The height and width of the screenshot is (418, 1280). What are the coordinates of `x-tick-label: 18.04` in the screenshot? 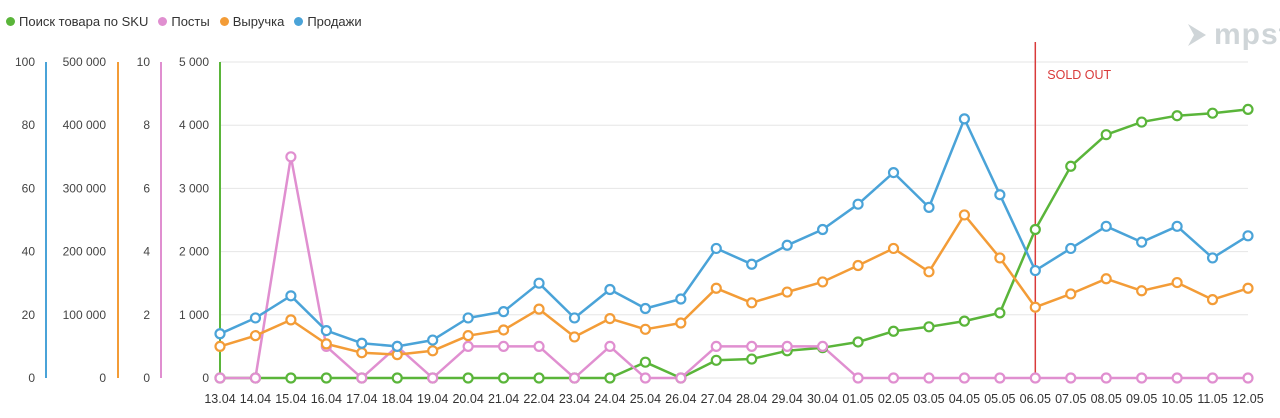 It's located at (397, 399).